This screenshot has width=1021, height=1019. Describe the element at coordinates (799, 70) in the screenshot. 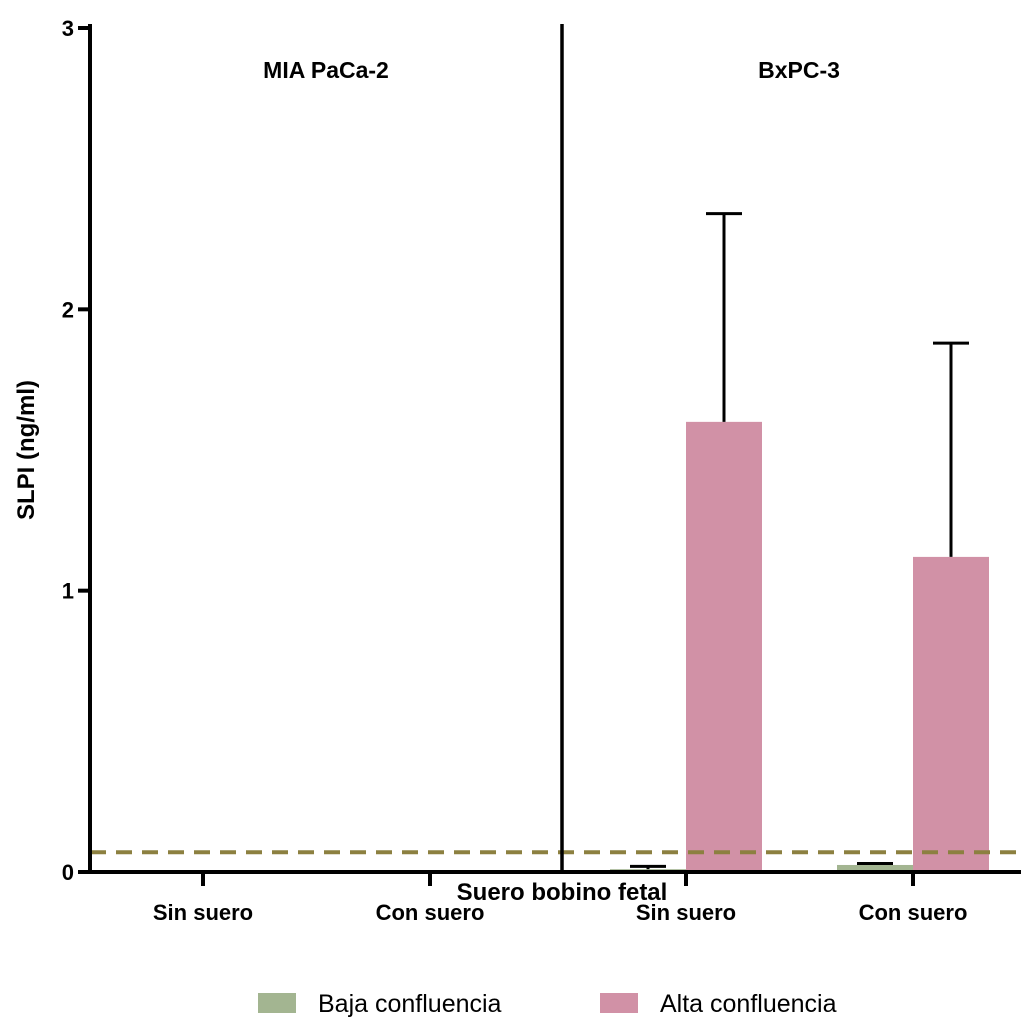

I see `panel-label: BxPC-3` at that location.